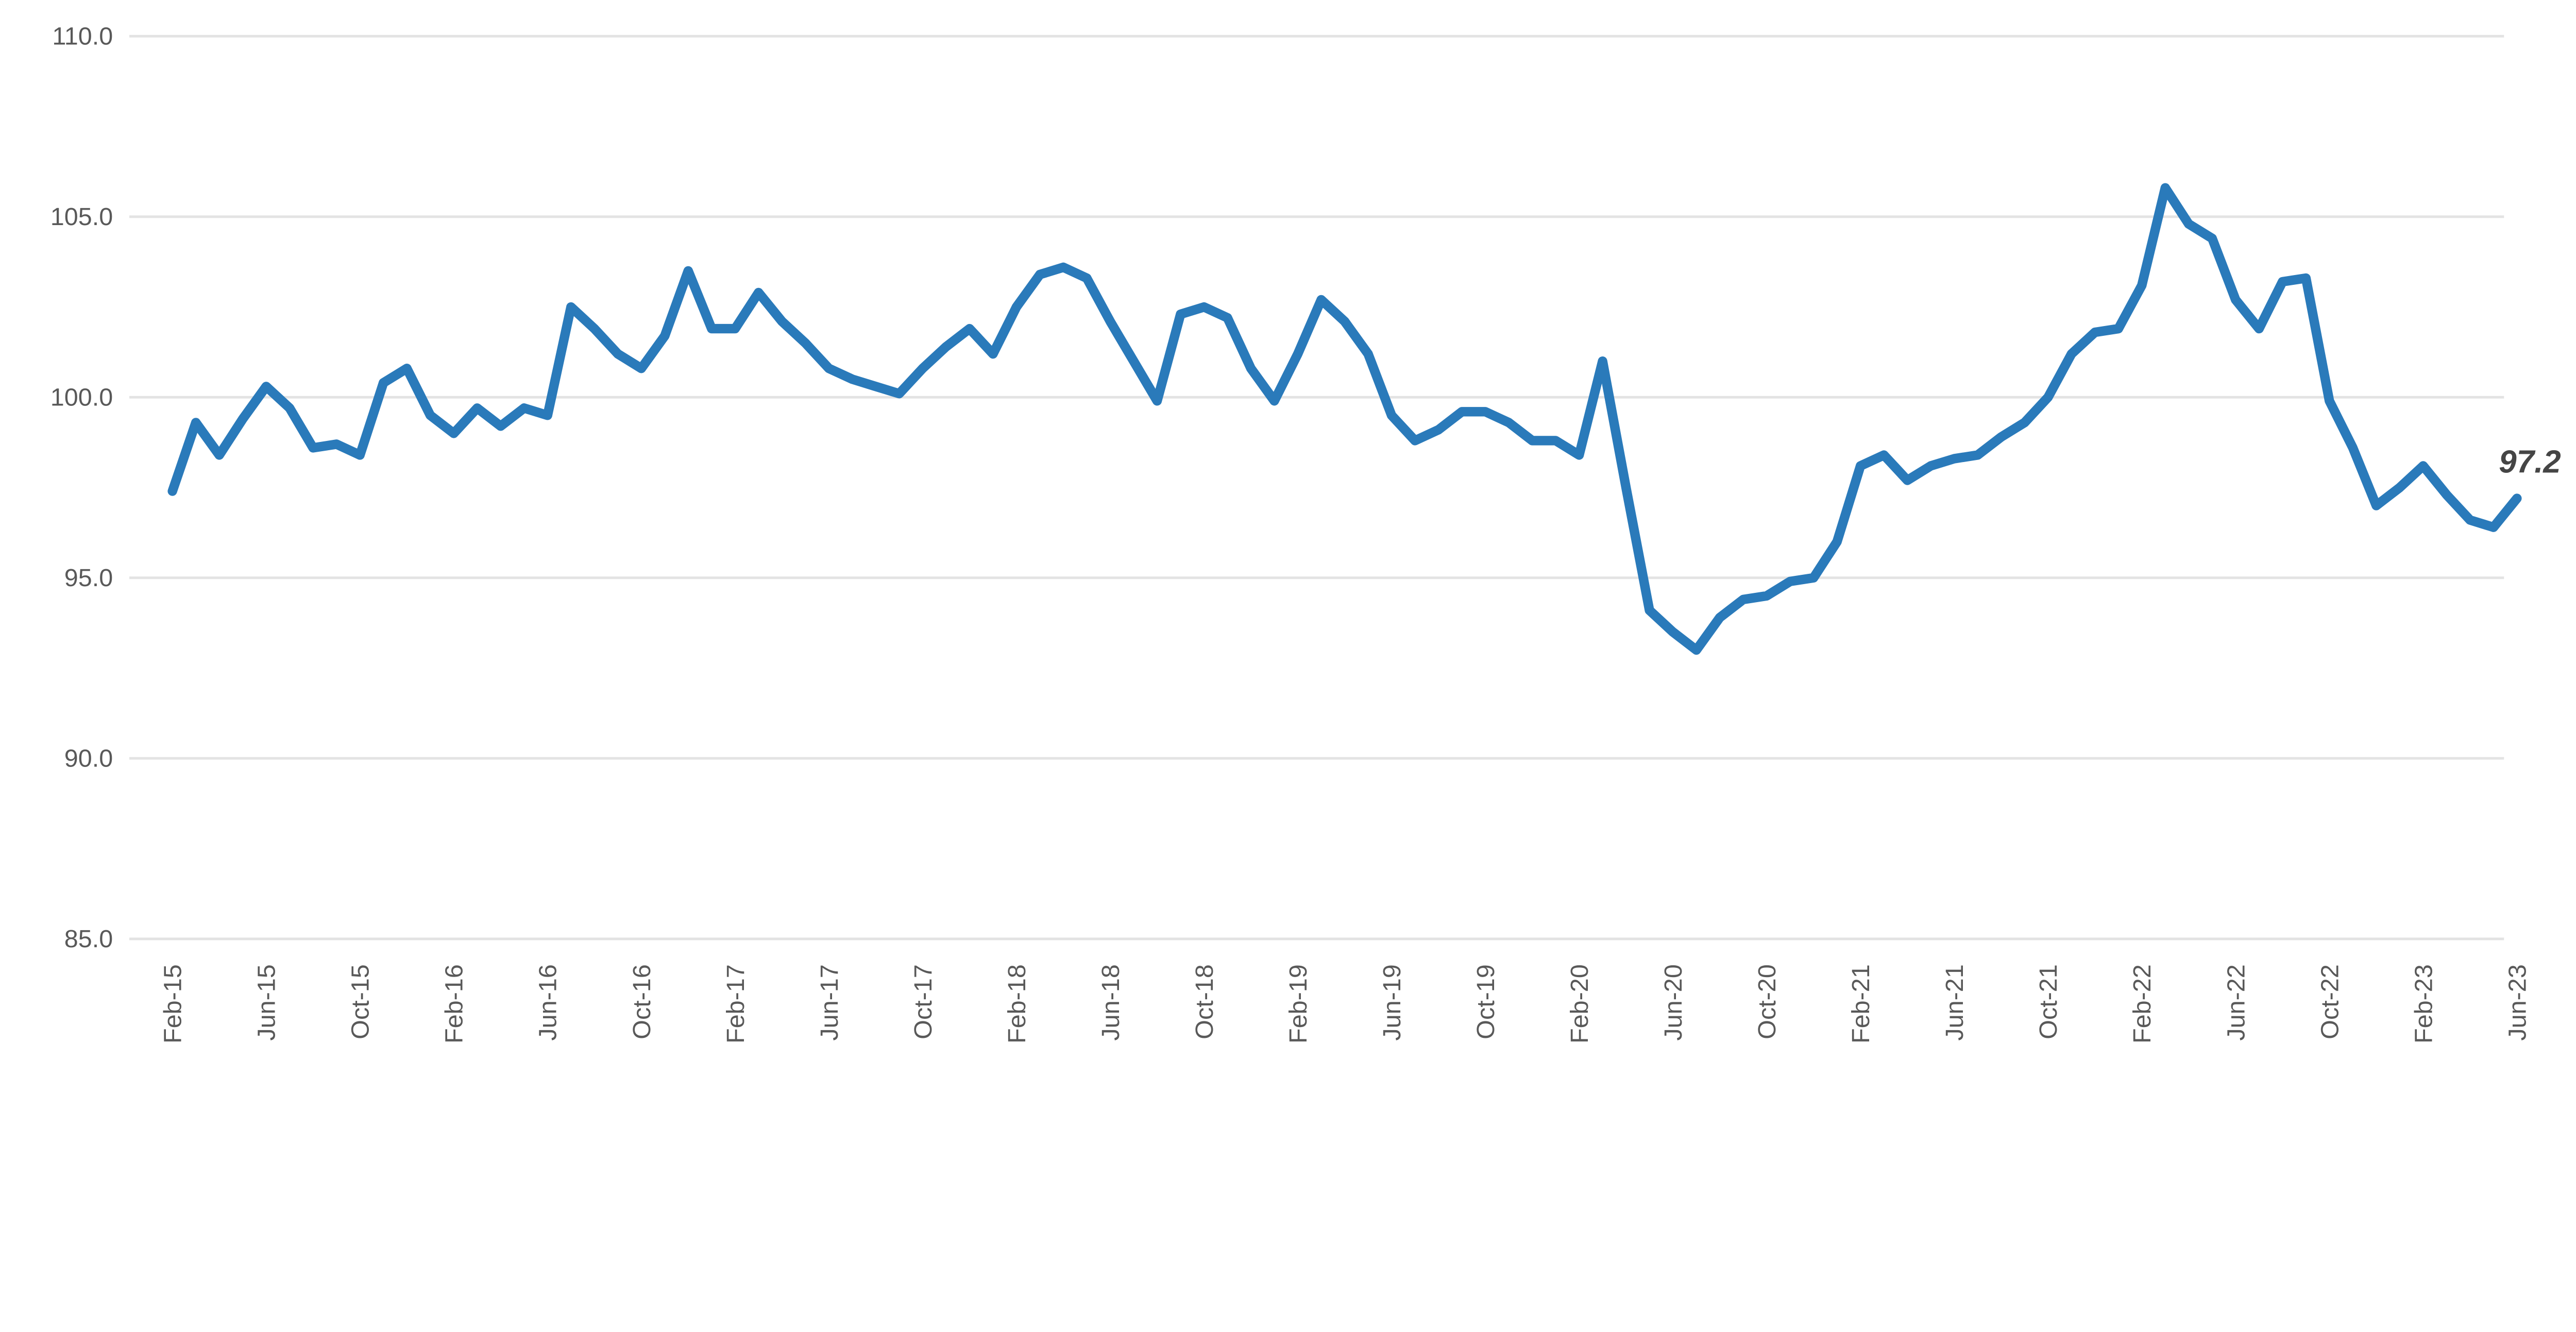  What do you see at coordinates (1486, 1001) in the screenshot?
I see `x-axis-tick-label: Oct-19` at bounding box center [1486, 1001].